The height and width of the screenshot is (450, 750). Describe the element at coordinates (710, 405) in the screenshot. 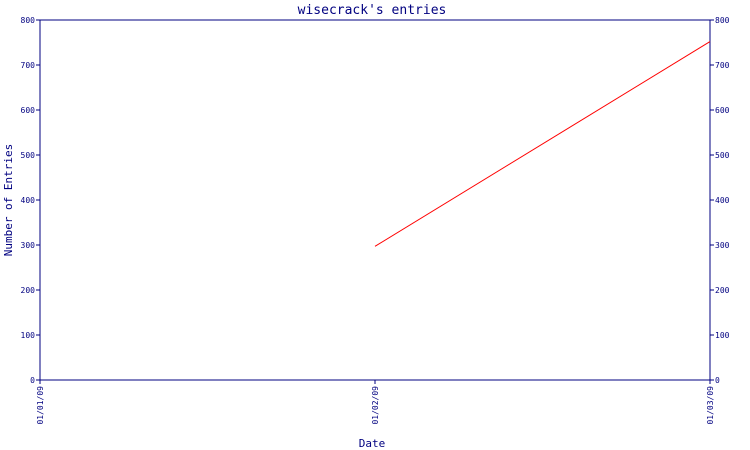

I see `x-tick-label: 01/03/09` at that location.